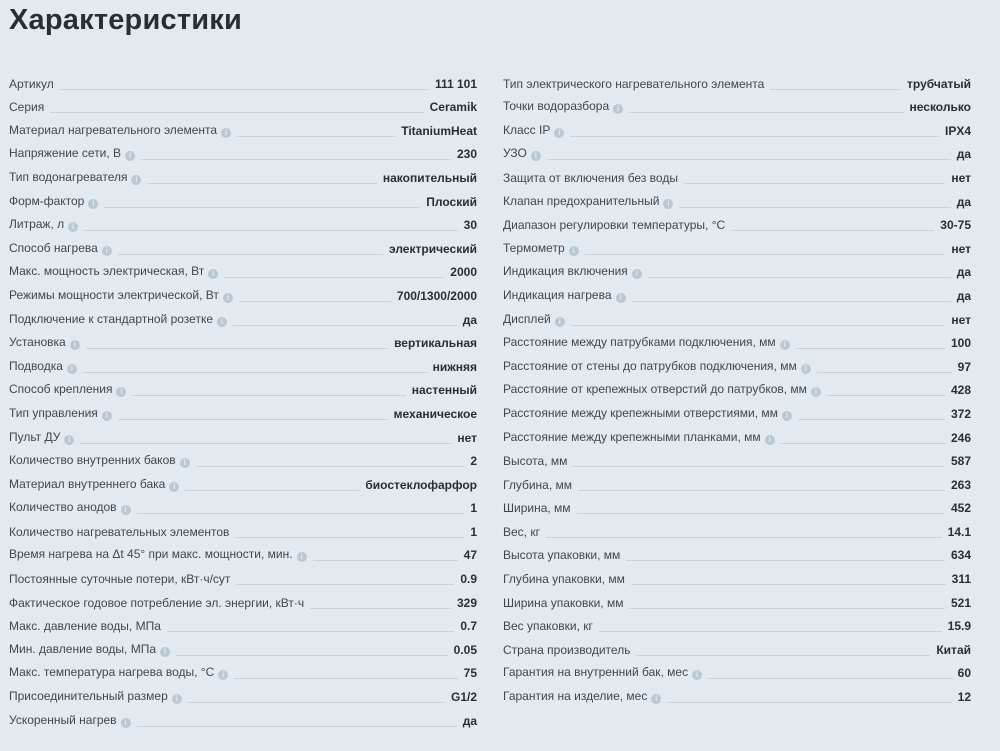 The height and width of the screenshot is (751, 1000). I want to click on spec-label-text: Гарантия на внутренний бак, мес, so click(596, 672).